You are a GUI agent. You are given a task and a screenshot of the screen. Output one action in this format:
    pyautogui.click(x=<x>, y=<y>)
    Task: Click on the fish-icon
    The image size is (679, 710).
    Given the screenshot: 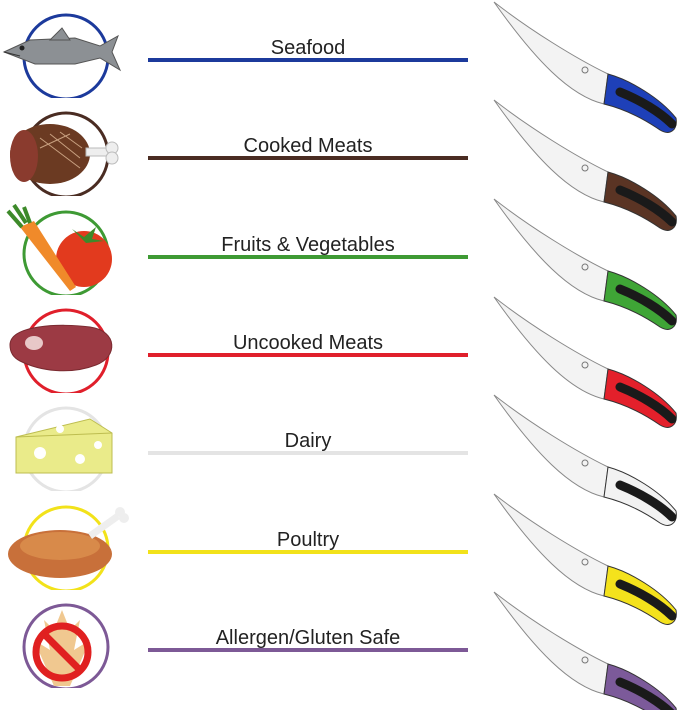 What is the action you would take?
    pyautogui.click(x=62, y=55)
    